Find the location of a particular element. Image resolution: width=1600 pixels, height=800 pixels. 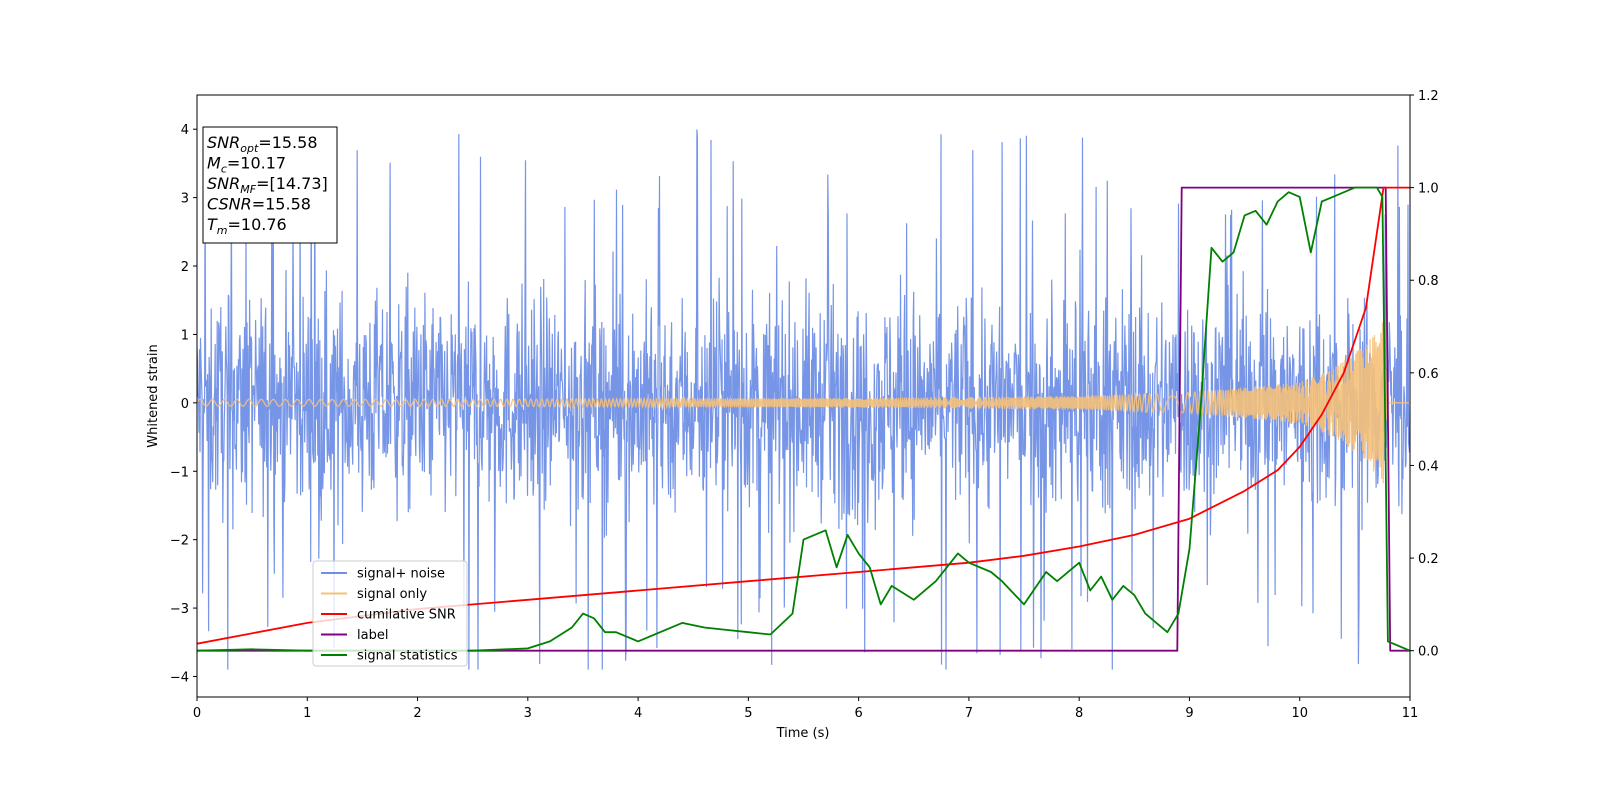

y-tick-label-right: 1.2 is located at coordinates (1428, 96).